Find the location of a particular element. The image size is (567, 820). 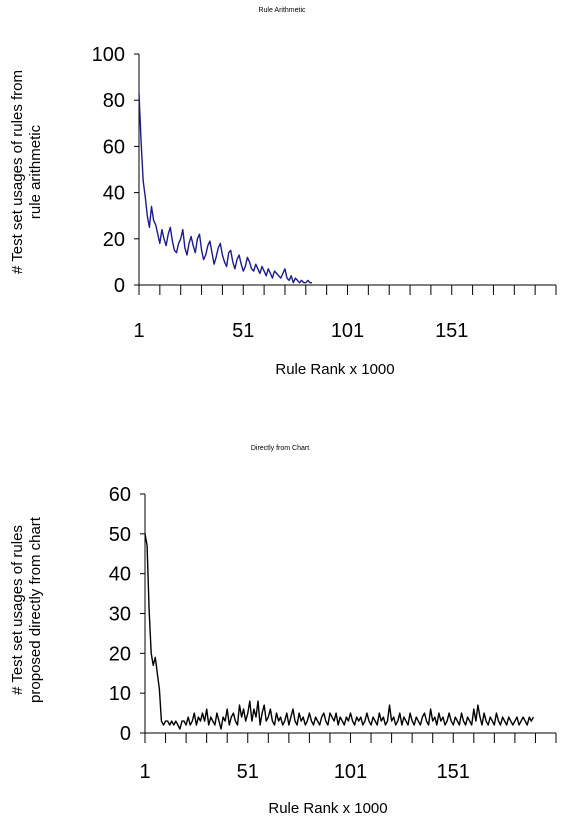

y-axis-label-line-2: proposed directly from chart is located at coordinates (35, 609).